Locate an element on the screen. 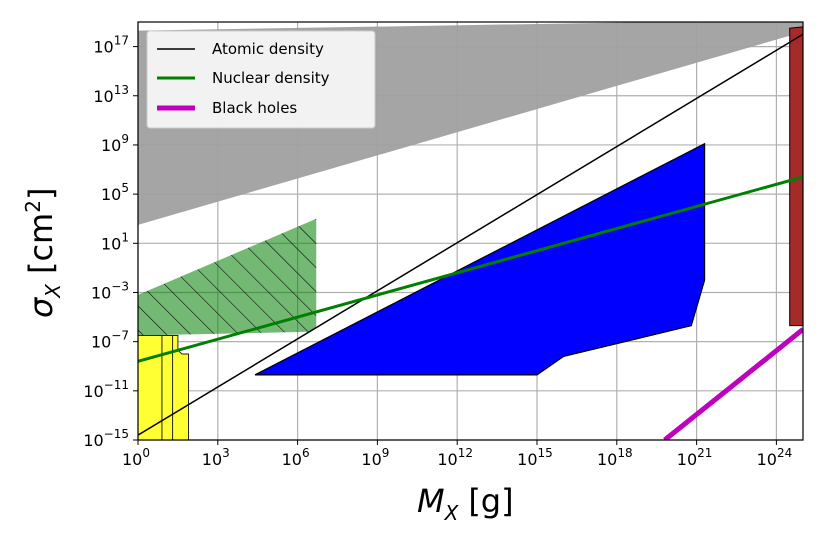 This screenshot has height=554, width=830. legend-label-black-holes: Black holes is located at coordinates (254, 108).